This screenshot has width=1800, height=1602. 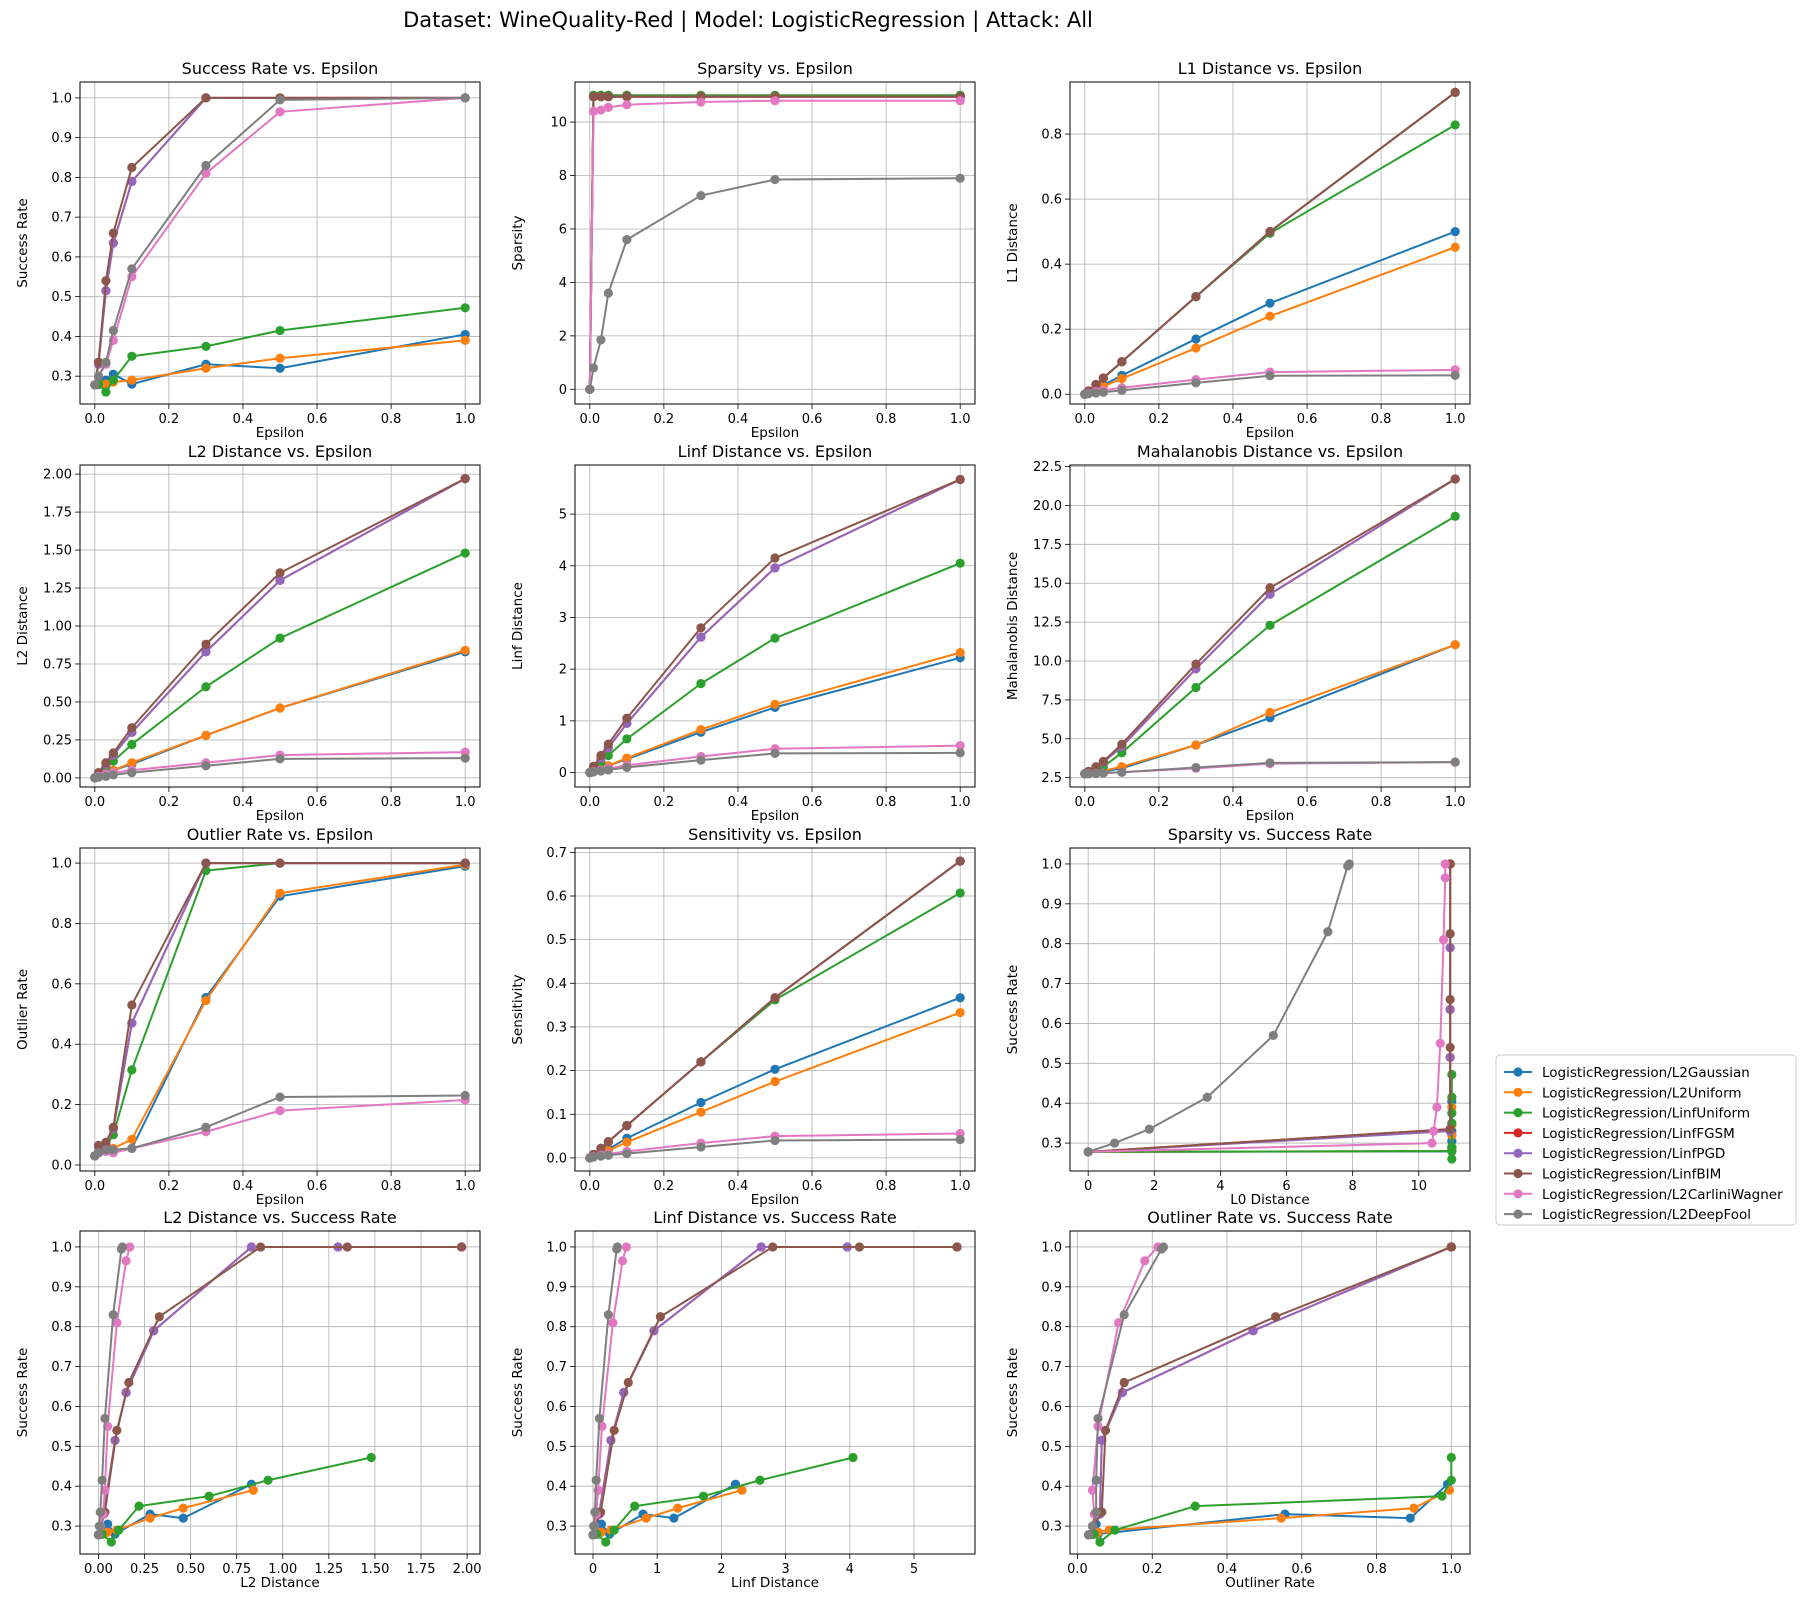 I want to click on x-axis-label: Epsilon, so click(x=1270, y=433).